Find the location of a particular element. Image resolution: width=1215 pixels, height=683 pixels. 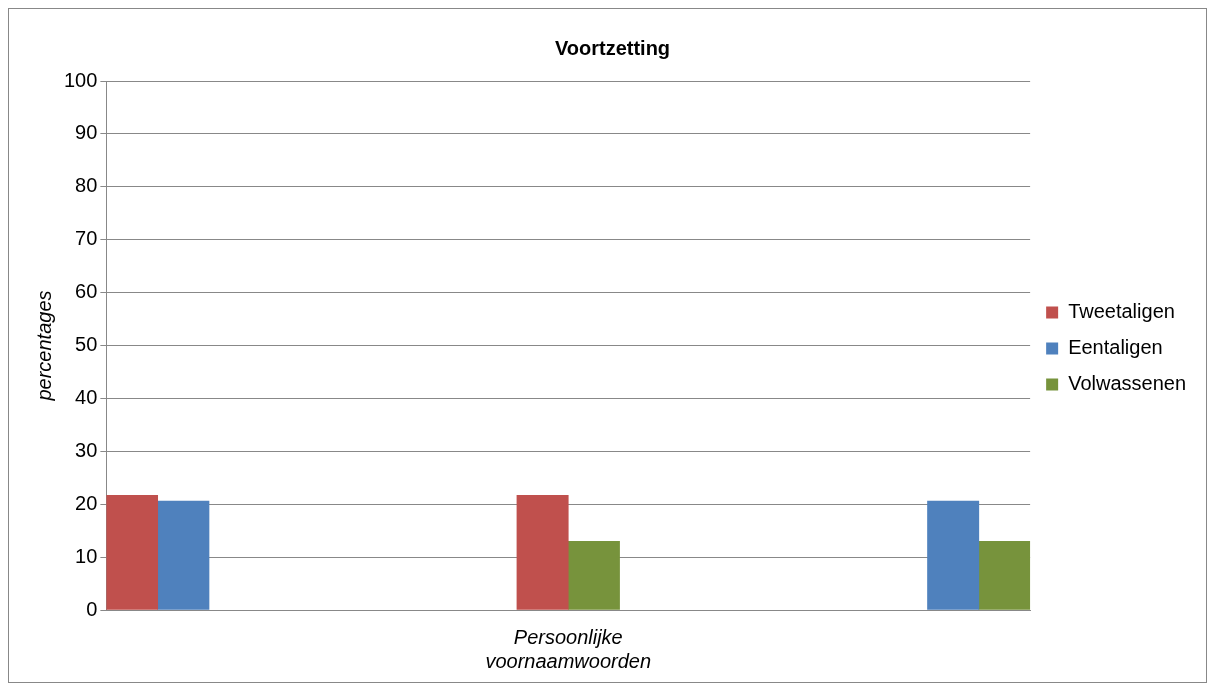

y-tick-label: 20 is located at coordinates (86, 502).